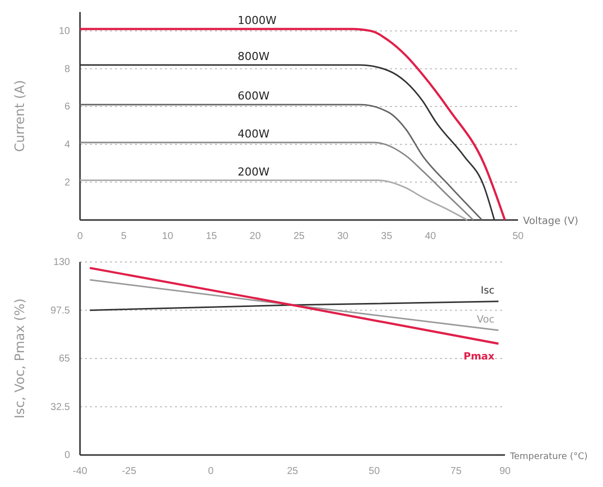 The image size is (603, 487). What do you see at coordinates (20, 116) in the screenshot?
I see `y-axis-title: Current (A)` at bounding box center [20, 116].